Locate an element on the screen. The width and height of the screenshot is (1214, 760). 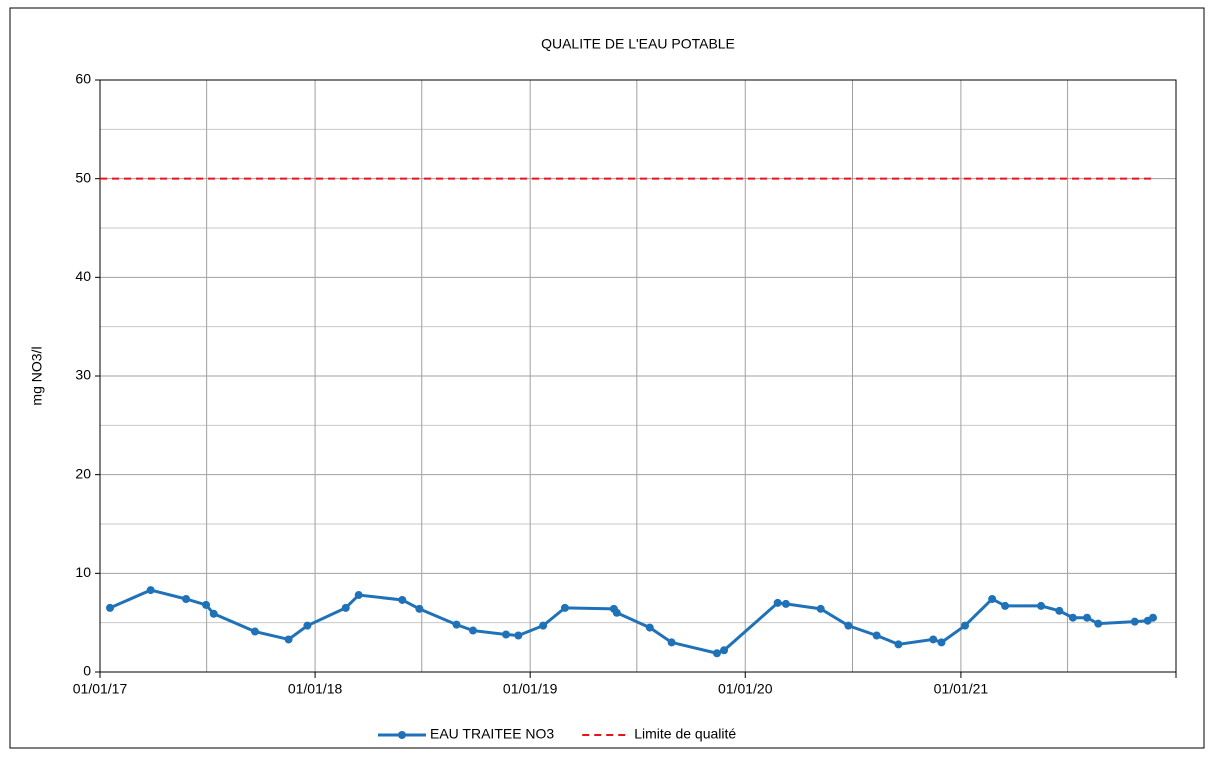
y-tick-label: 60 is located at coordinates (83, 79).